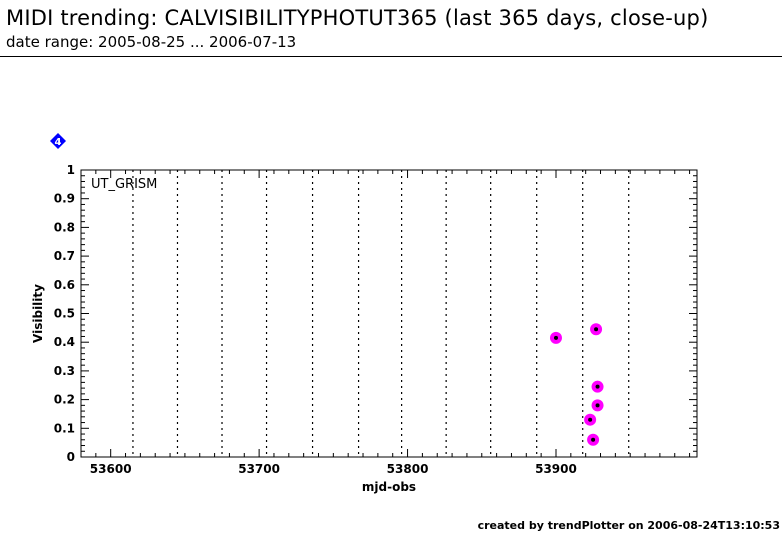 Image resolution: width=782 pixels, height=542 pixels. What do you see at coordinates (576, 384) in the screenshot?
I see `data-points` at bounding box center [576, 384].